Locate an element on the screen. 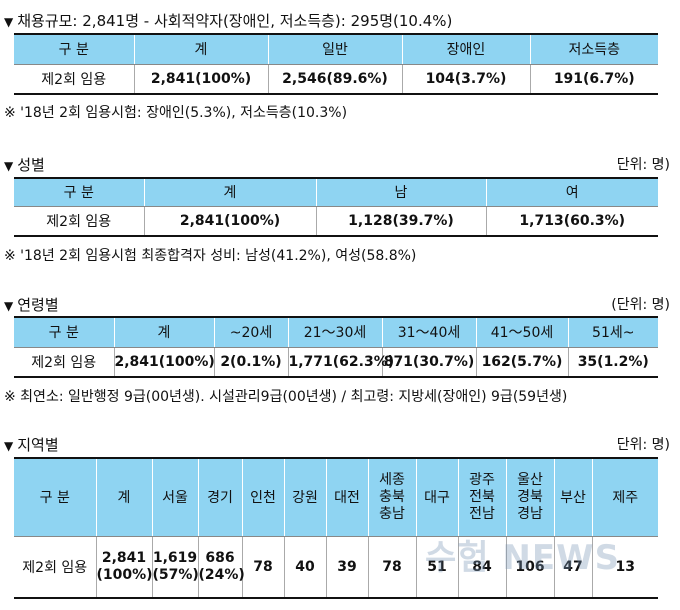  watermark-logo: 수험 NEWS is located at coordinates (523, 558).